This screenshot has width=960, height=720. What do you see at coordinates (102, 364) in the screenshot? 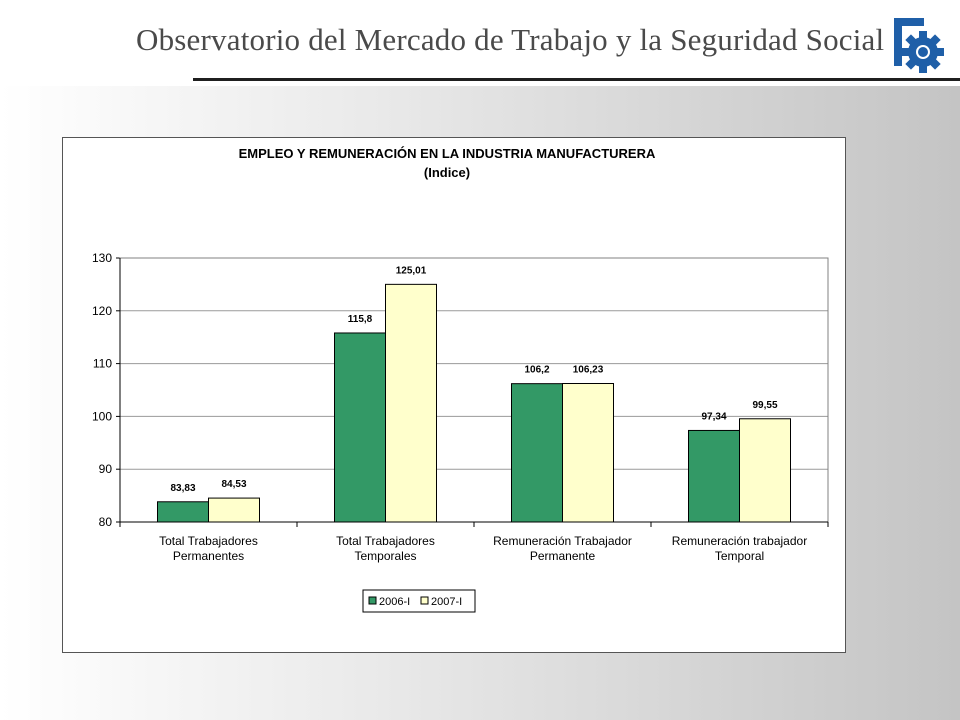
I see `y-tick-label: 110` at bounding box center [102, 364].